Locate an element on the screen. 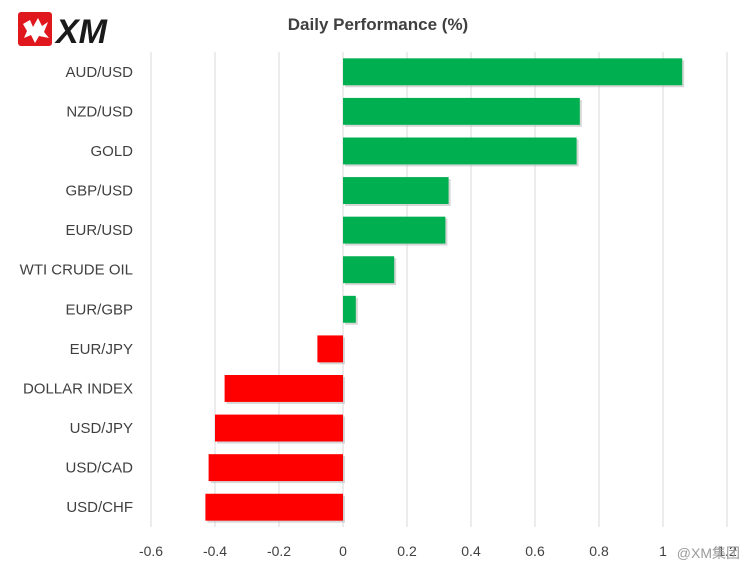 Image resolution: width=753 pixels, height=568 pixels. logo-text: XM is located at coordinates (81, 30).